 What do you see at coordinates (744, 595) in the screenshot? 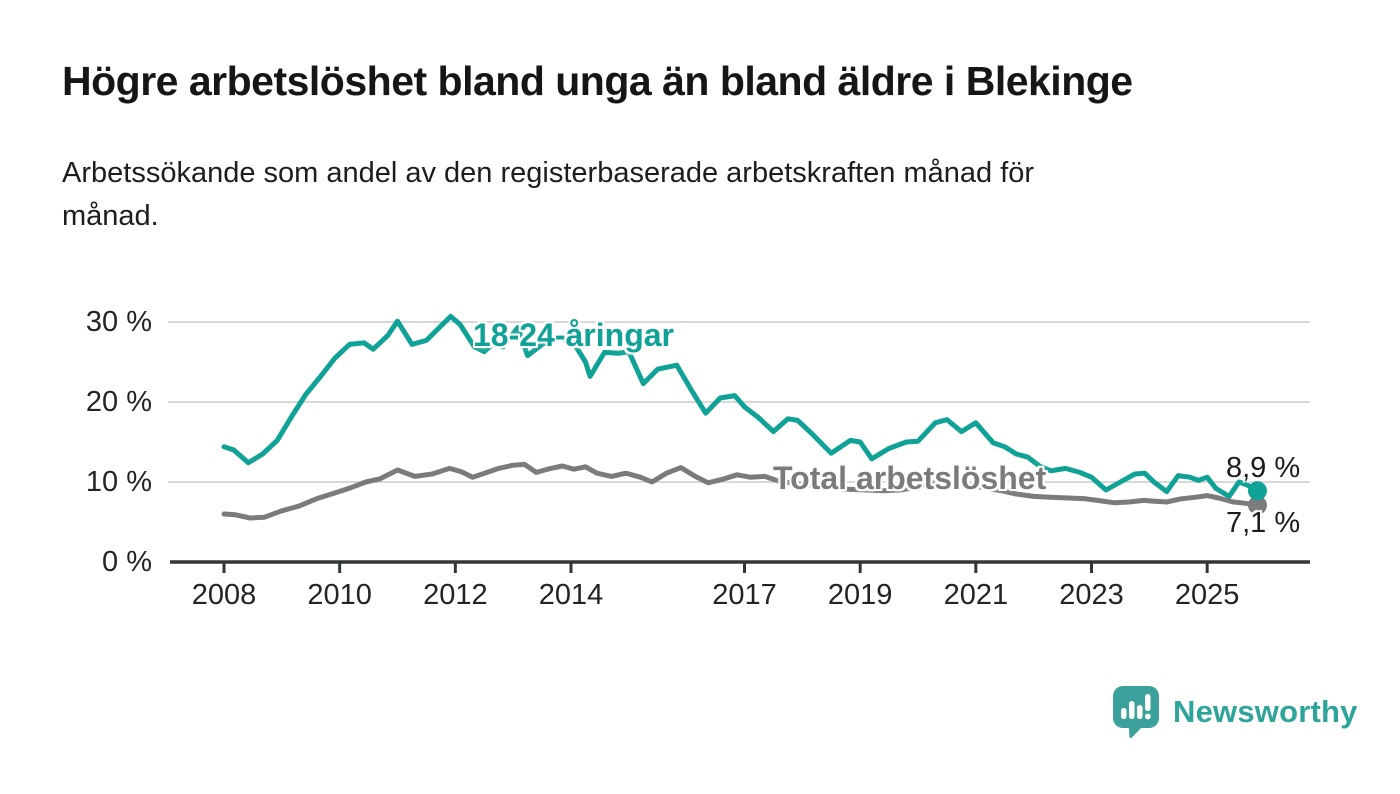
I see `x-tick-label-2017: 2017` at bounding box center [744, 595].